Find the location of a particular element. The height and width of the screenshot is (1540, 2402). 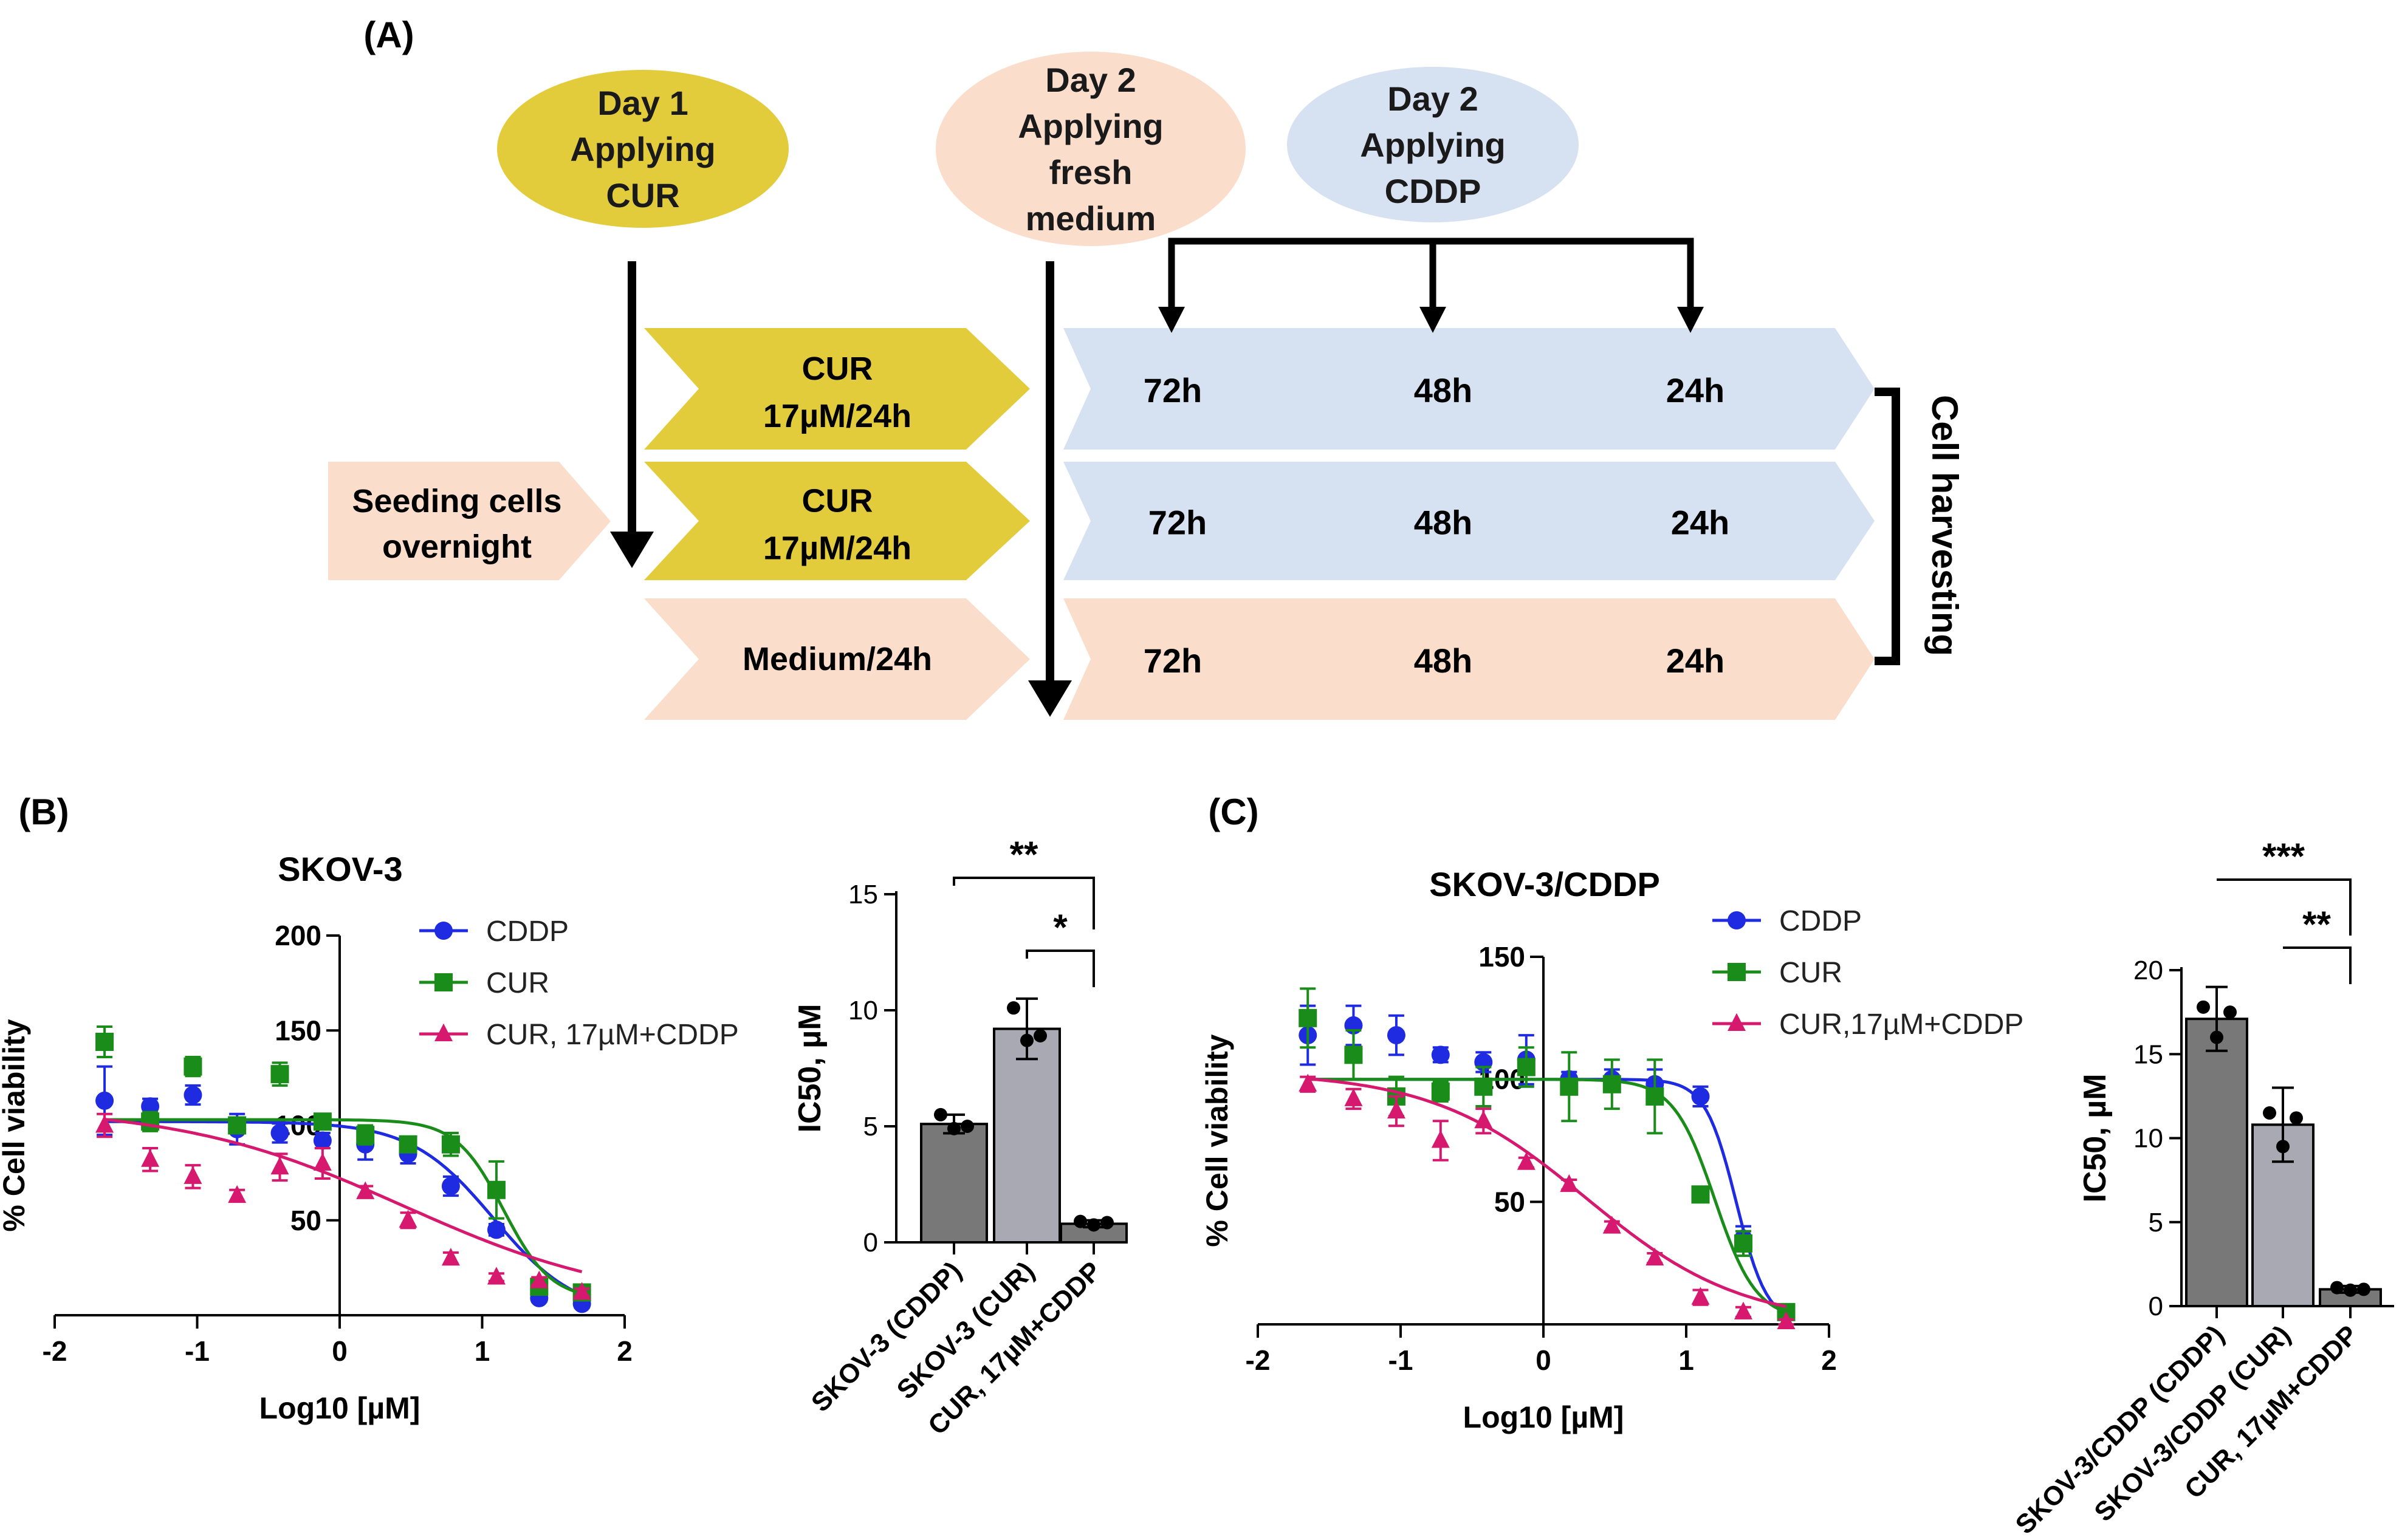

seeding-step: Seeding cells overnight is located at coordinates (469, 521).